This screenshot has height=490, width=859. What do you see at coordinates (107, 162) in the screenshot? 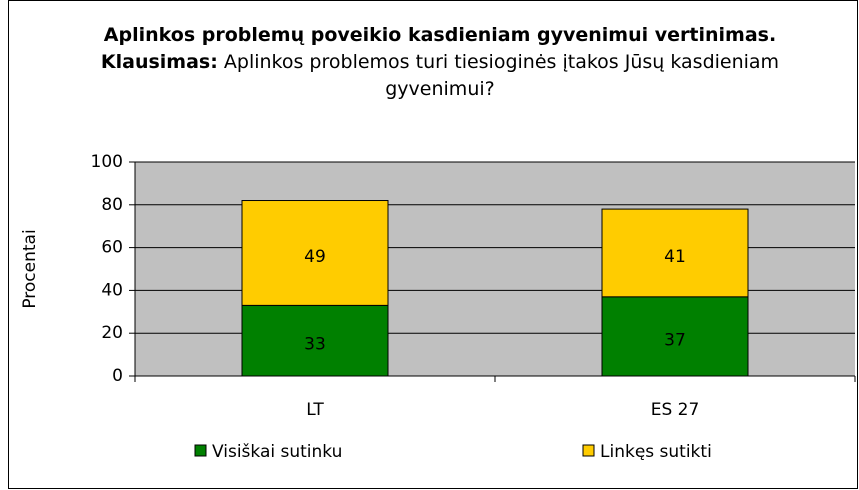
I see `y-tick-label: 100` at bounding box center [107, 162].